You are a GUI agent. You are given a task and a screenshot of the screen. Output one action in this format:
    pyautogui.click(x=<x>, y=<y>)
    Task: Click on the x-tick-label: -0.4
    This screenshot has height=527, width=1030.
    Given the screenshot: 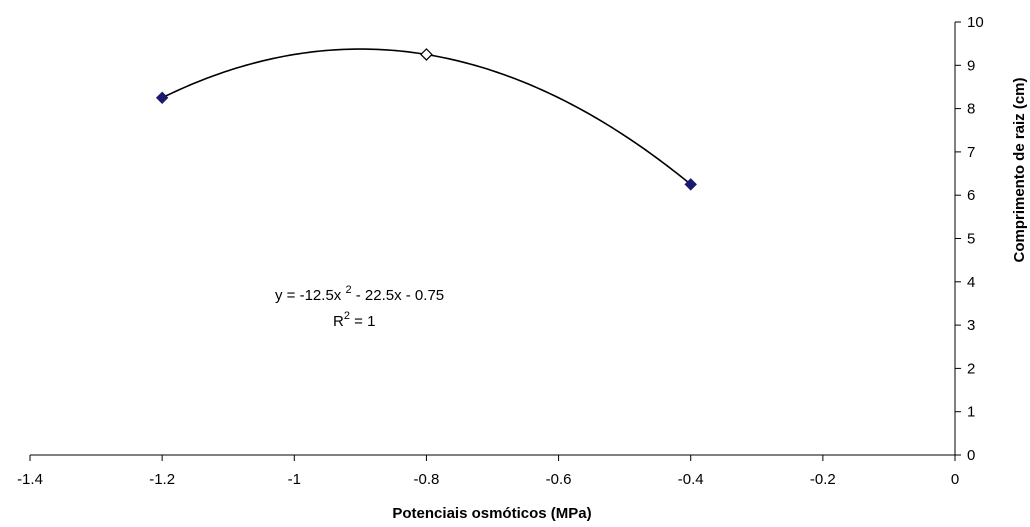 What is the action you would take?
    pyautogui.click(x=691, y=479)
    